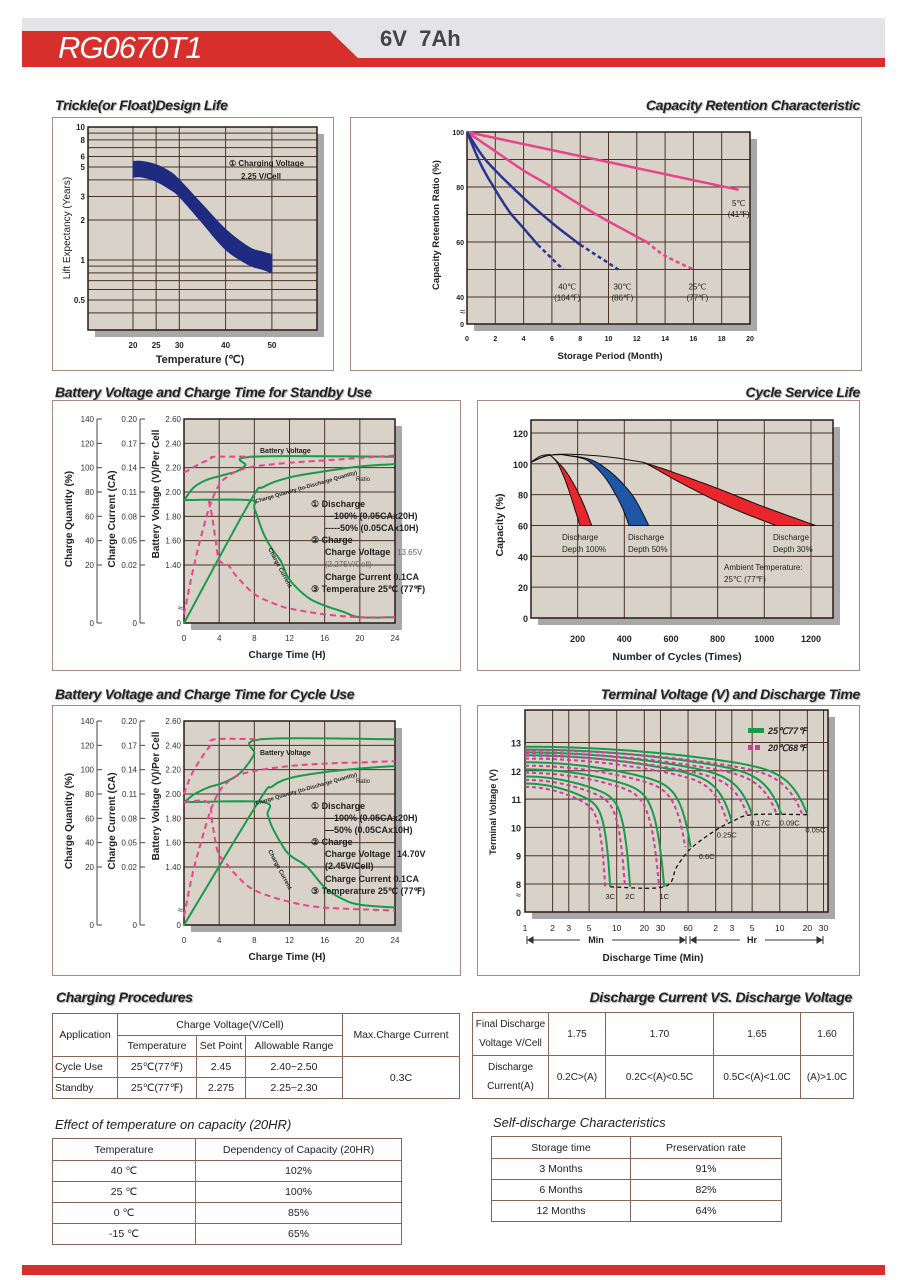 The width and height of the screenshot is (905, 1280). Describe the element at coordinates (85, 1088) in the screenshot. I see `cell-application: Standby` at that location.